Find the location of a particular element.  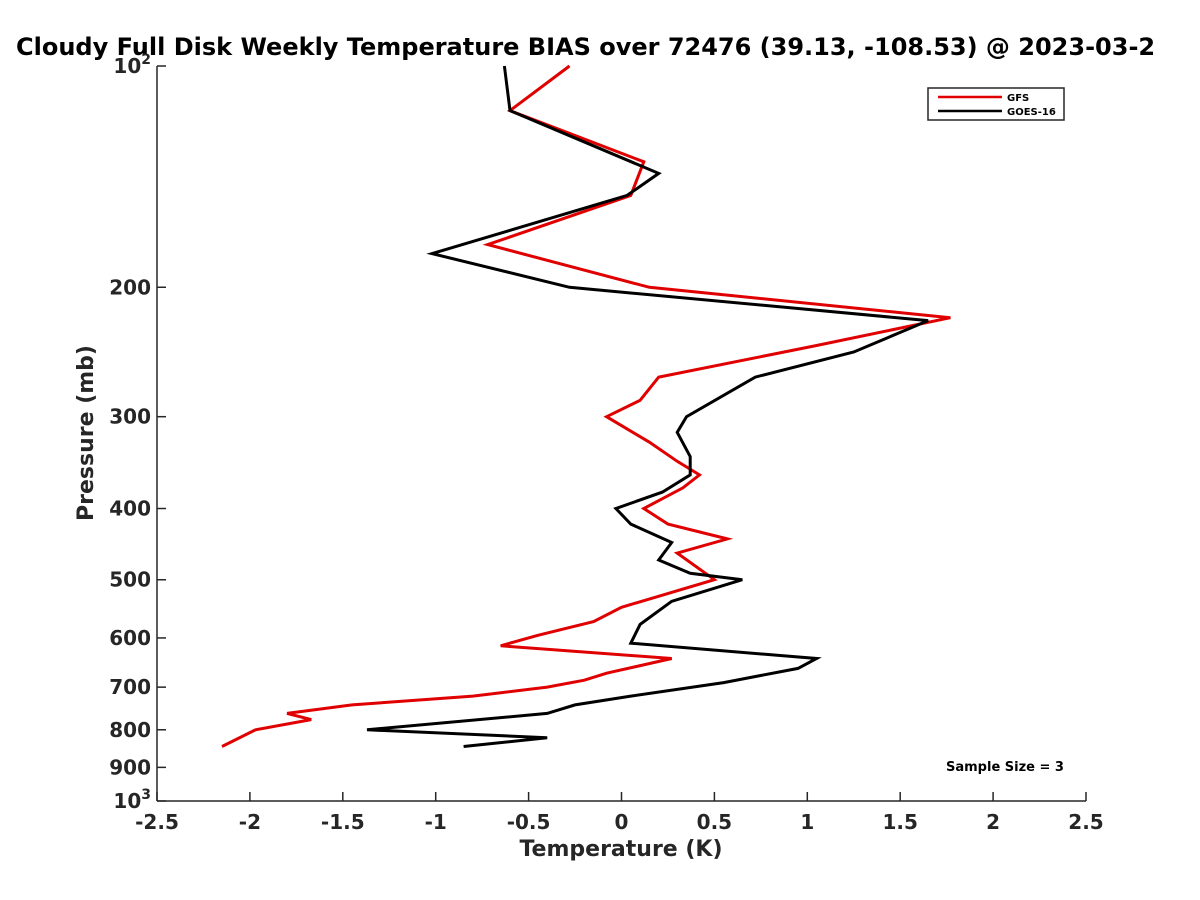

y-tick-label: 300 is located at coordinates (130, 417).